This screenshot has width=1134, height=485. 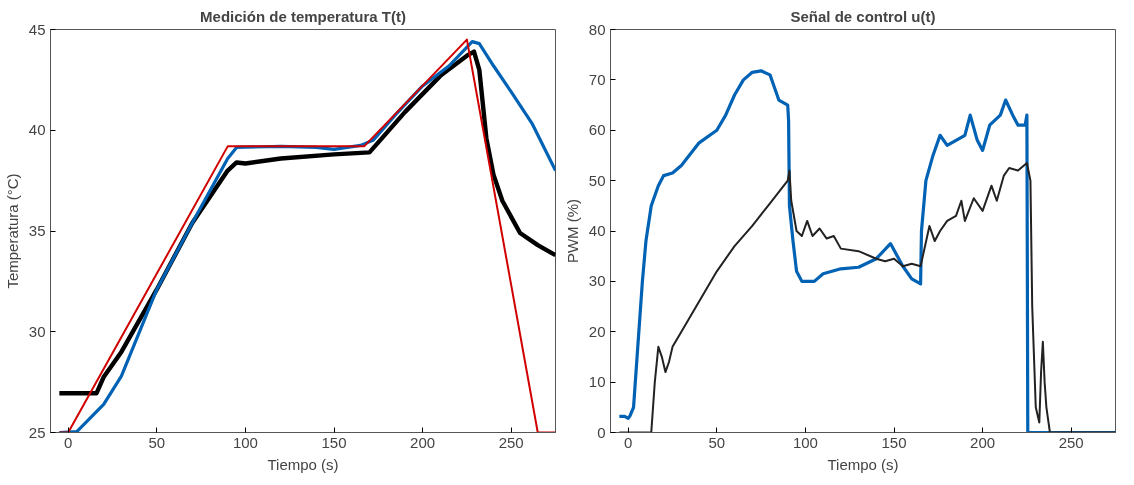 I want to click on y-tick-label: 45, so click(x=37, y=29).